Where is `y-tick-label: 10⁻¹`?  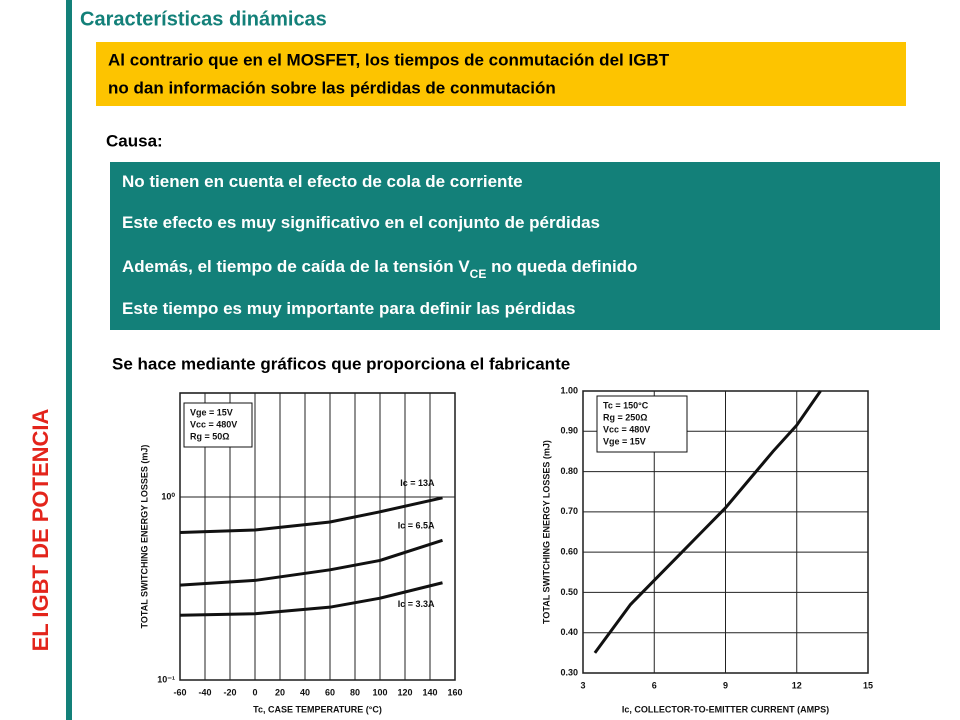 y-tick-label: 10⁻¹ is located at coordinates (166, 679).